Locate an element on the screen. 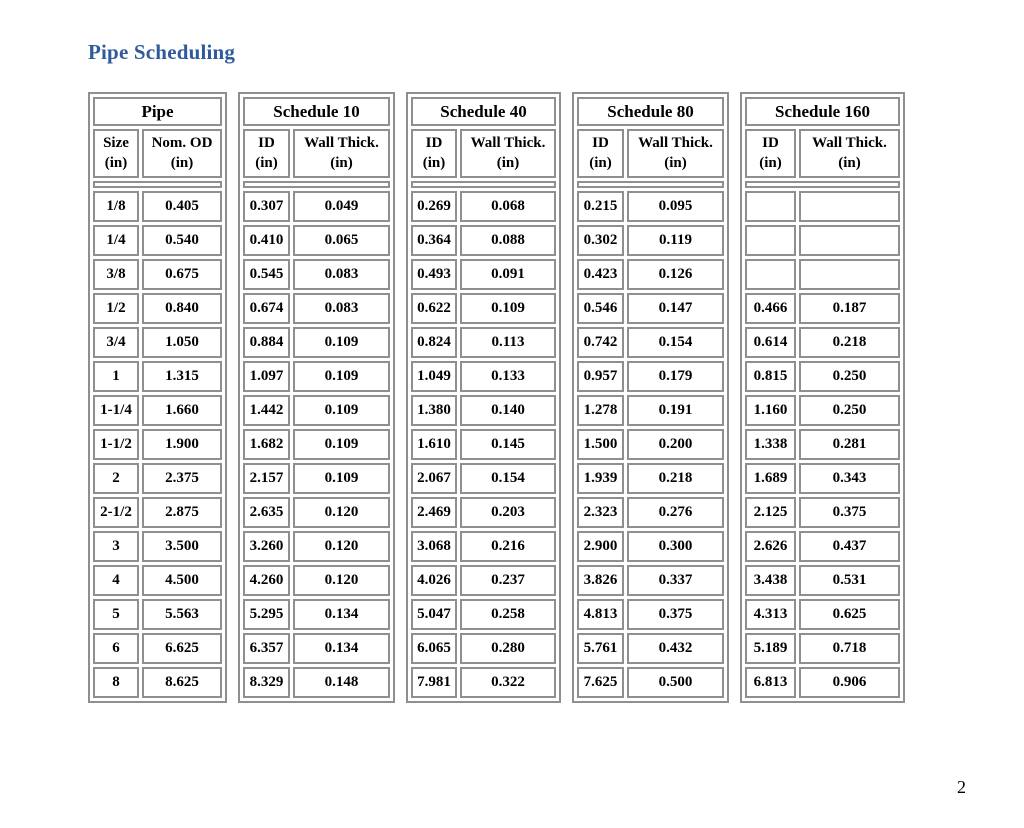 This screenshot has height=828, width=1024. table-cell: 0.145 is located at coordinates (508, 444).